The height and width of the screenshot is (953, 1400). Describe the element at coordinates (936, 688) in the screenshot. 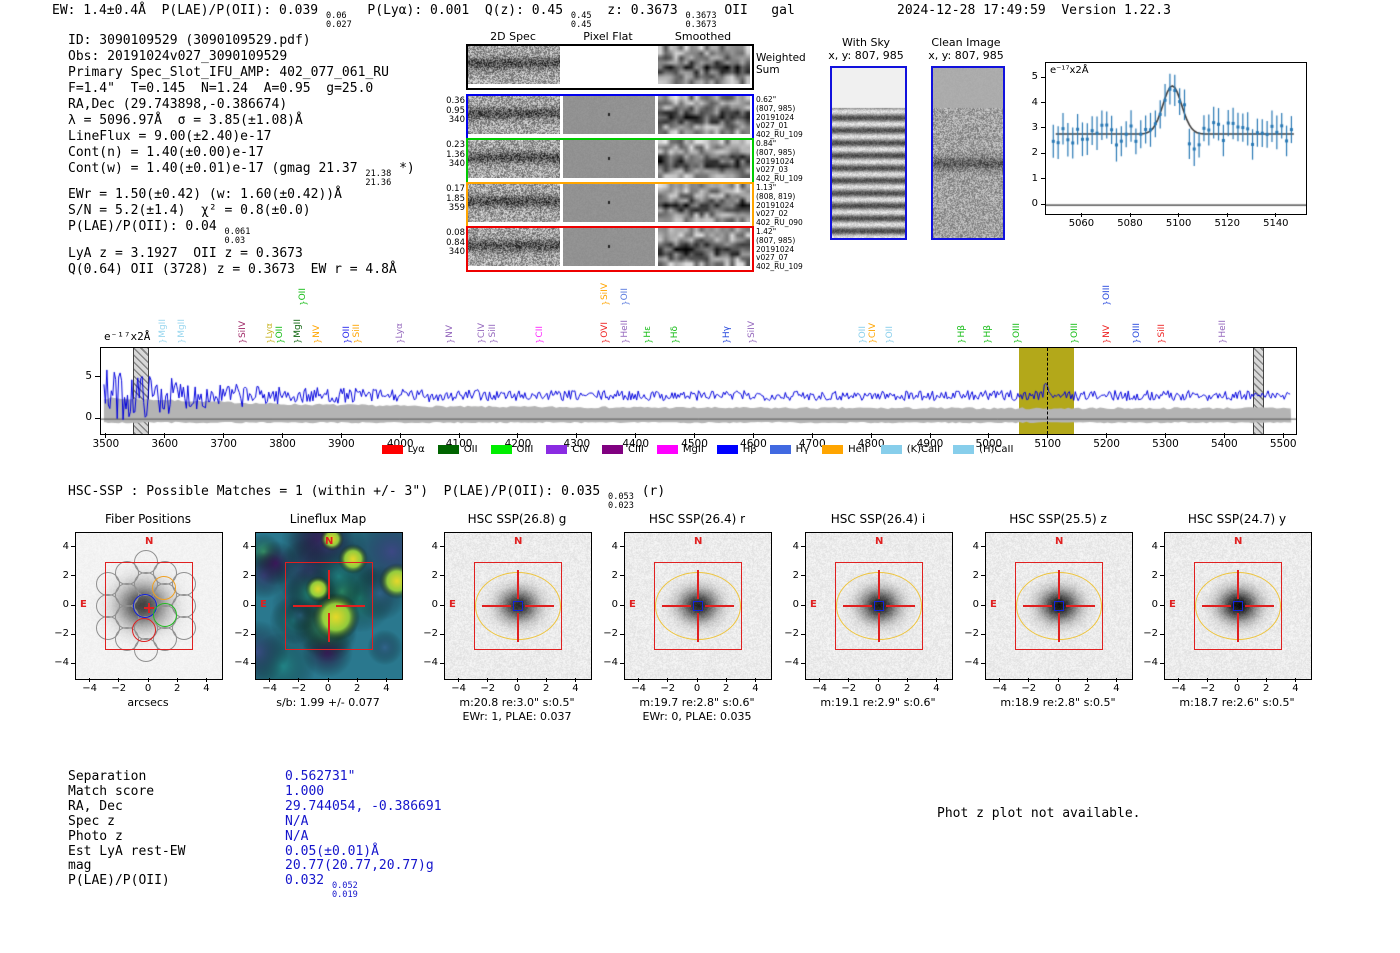

I see `cutout-xtick-label: 4` at that location.